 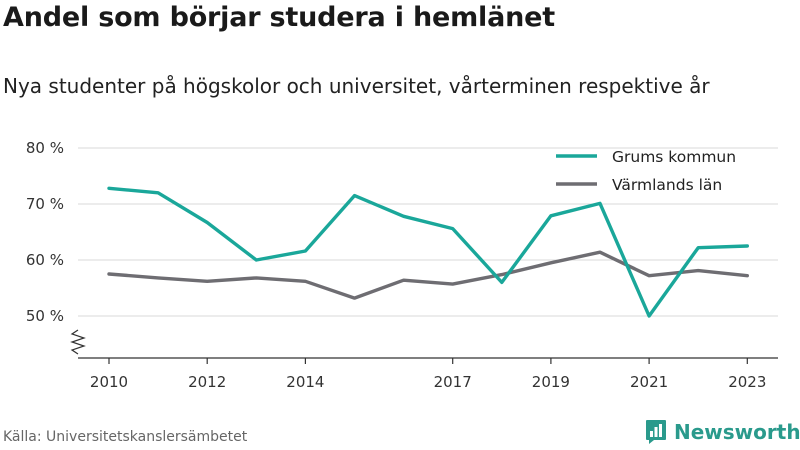 What do you see at coordinates (453, 382) in the screenshot?
I see `x-tick-label: 2017` at bounding box center [453, 382].